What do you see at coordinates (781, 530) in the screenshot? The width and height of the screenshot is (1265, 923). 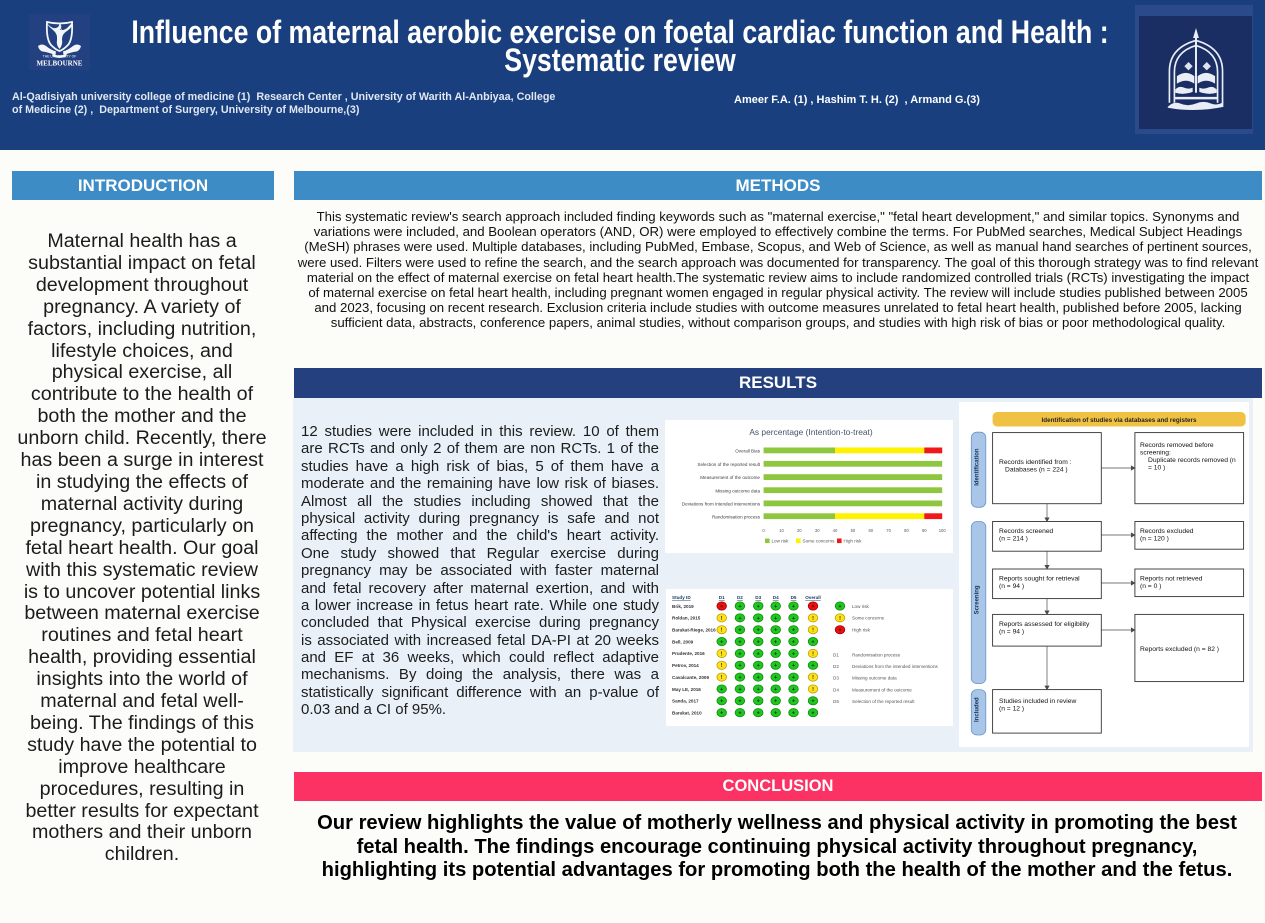 I see `svg-text: 10` at bounding box center [781, 530].